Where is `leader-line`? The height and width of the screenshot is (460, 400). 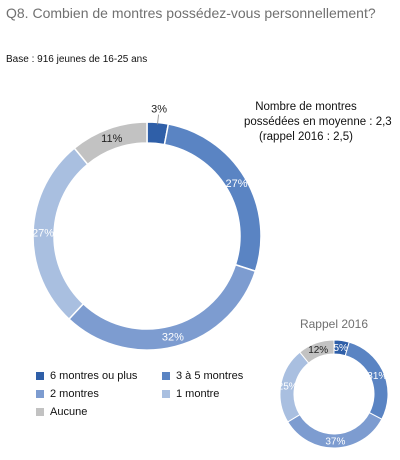 leader-line is located at coordinates (158, 119).